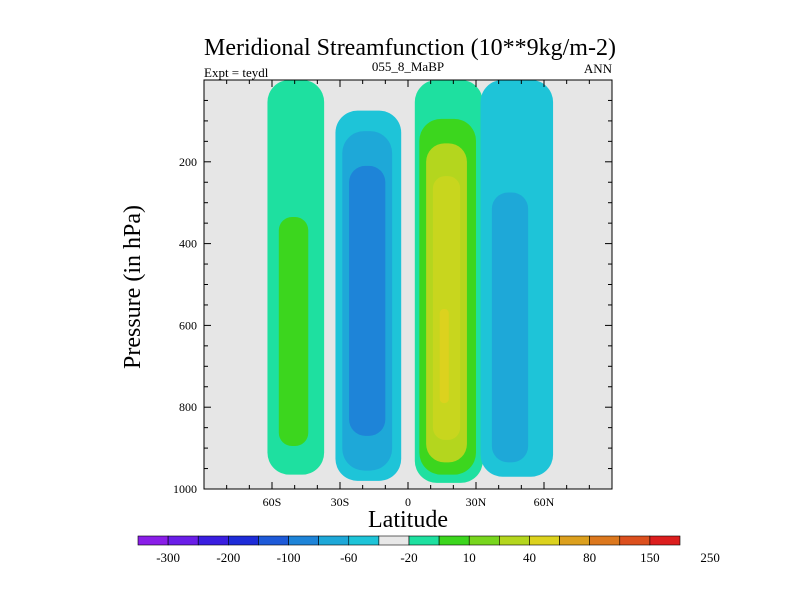  Describe the element at coordinates (408, 502) in the screenshot. I see `x-tick-label-0: 0` at that location.